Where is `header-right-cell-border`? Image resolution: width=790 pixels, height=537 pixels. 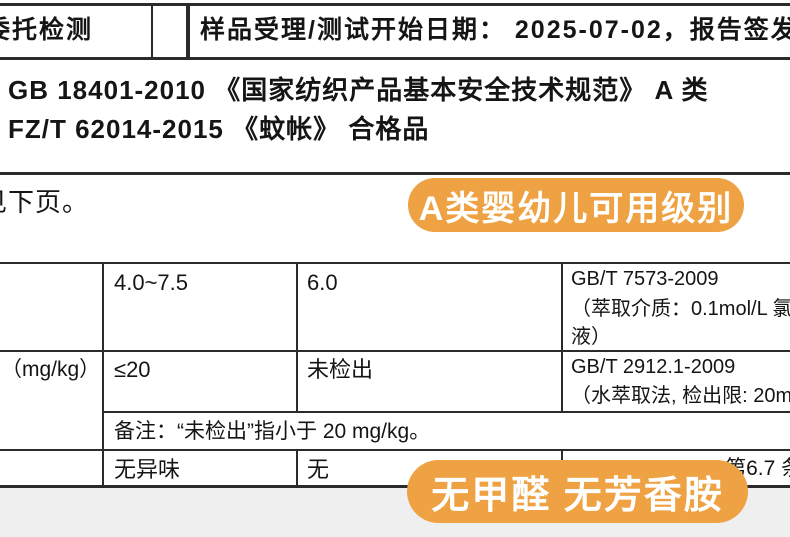 header-right-cell-border is located at coordinates (188, 31).